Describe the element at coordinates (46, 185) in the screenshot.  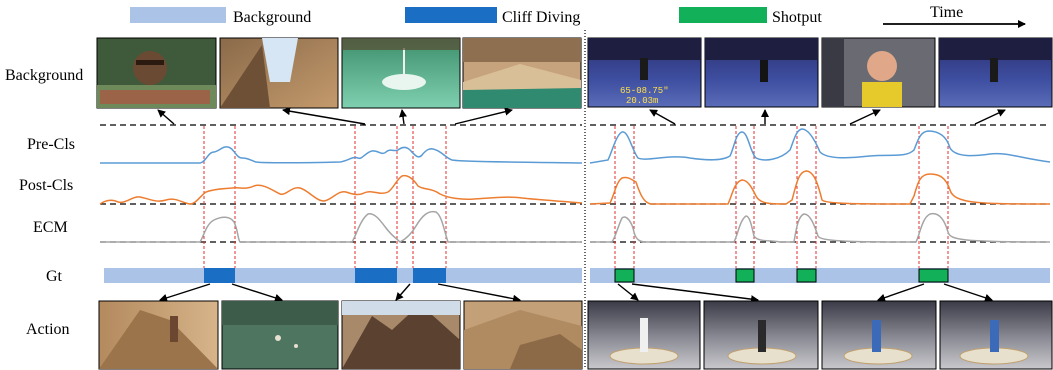
I see `row-label-post-cls: Post-Cls` at that location.